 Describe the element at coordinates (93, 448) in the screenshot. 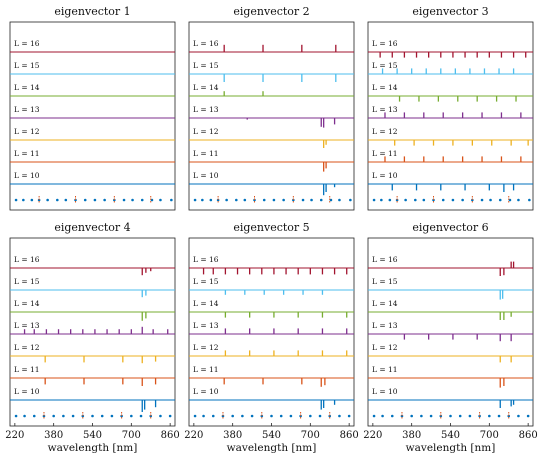

I see `x-axis-label: wavelength [nm]` at that location.